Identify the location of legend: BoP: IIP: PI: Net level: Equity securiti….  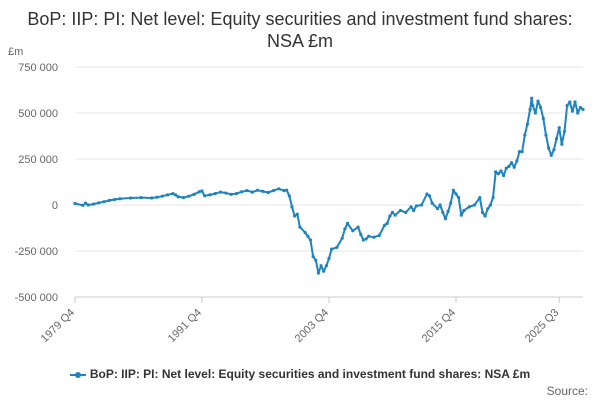
(300, 374).